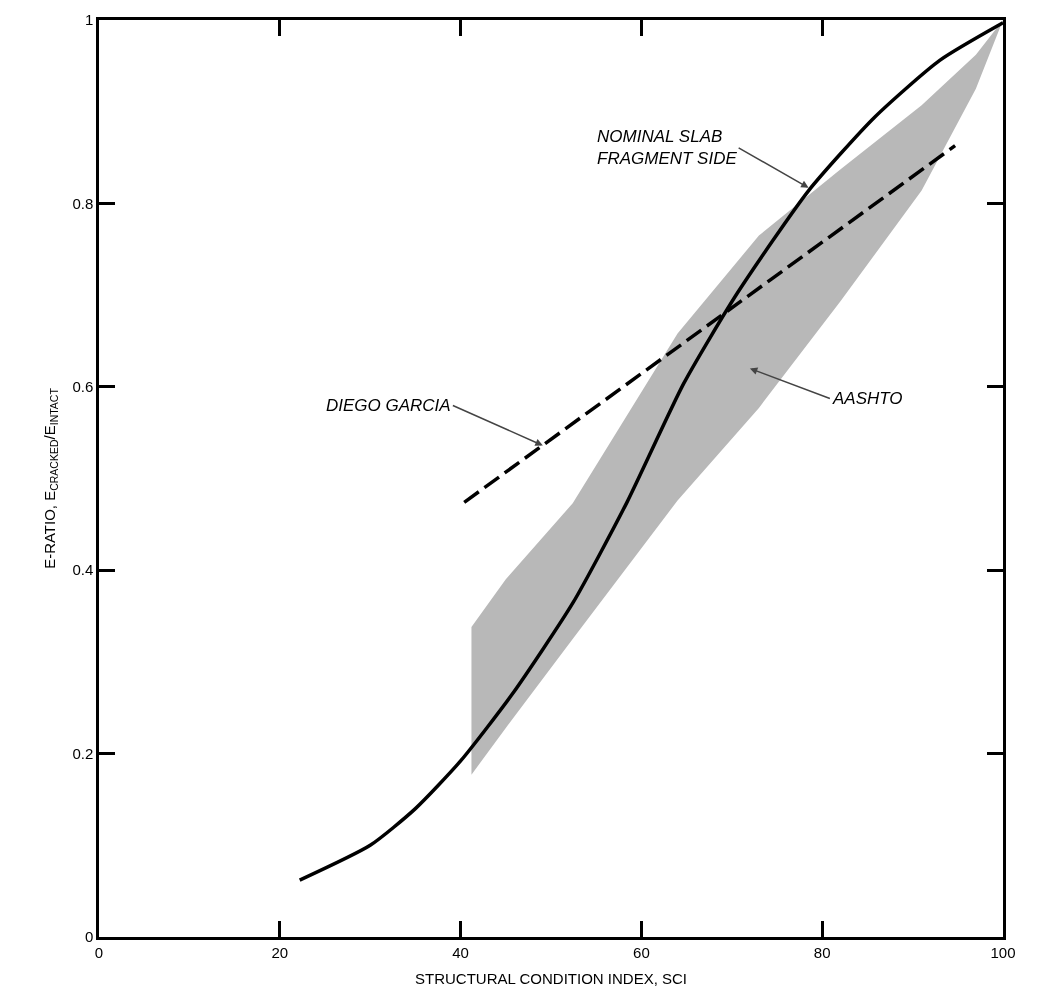 The width and height of the screenshot is (1038, 1007). Describe the element at coordinates (89, 937) in the screenshot. I see `y-tick-label: 0` at that location.